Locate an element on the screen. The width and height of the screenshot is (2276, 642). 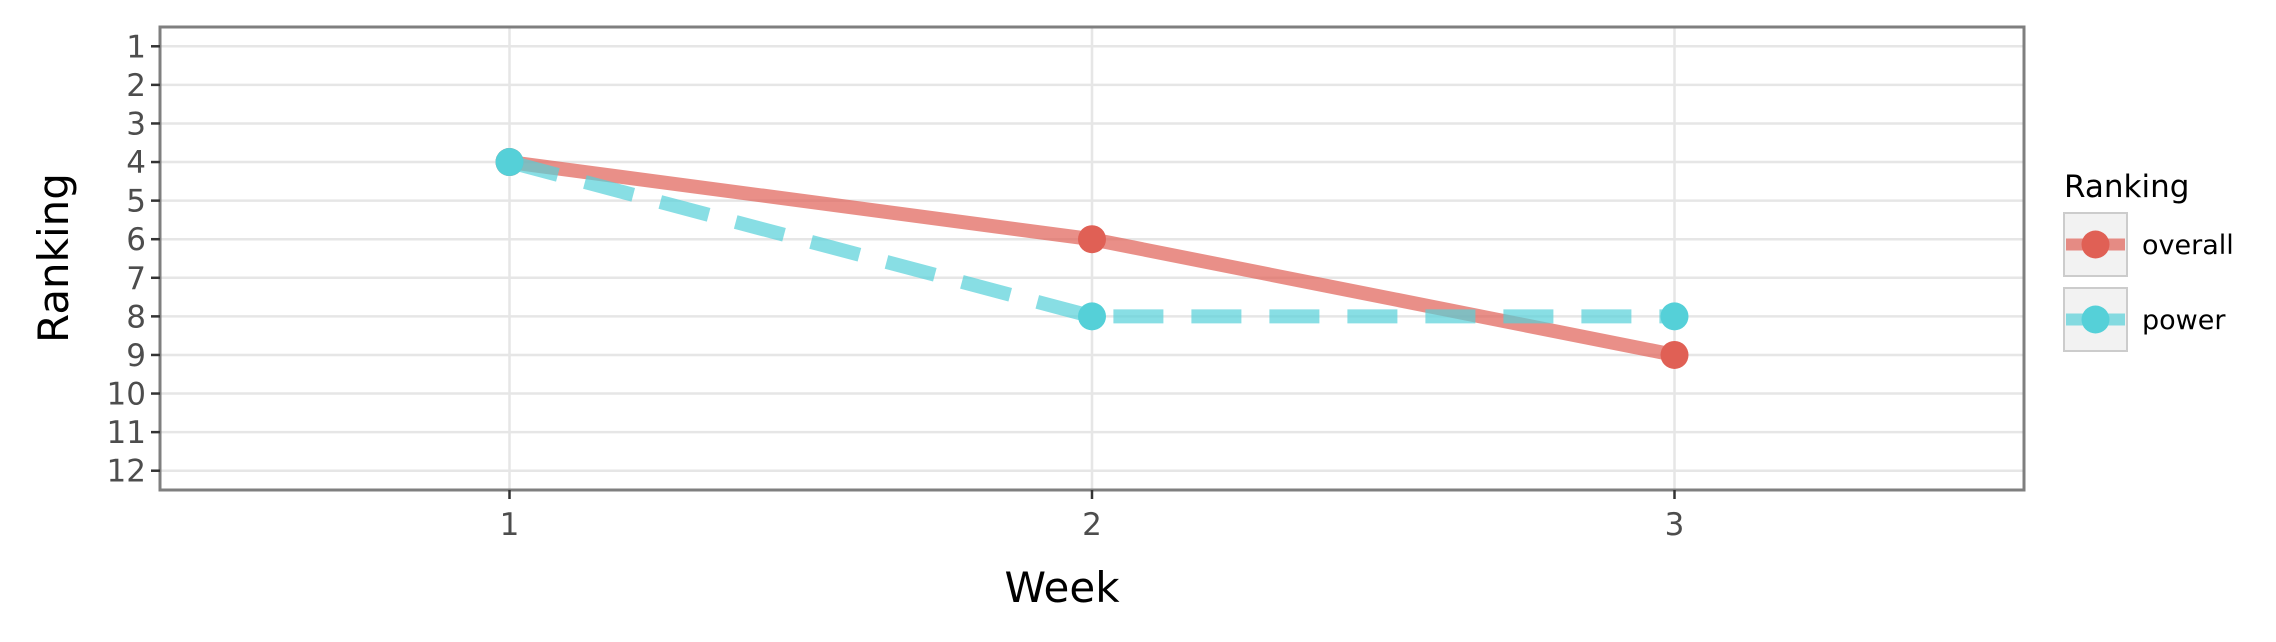
series-line-power is located at coordinates (1091, 239).